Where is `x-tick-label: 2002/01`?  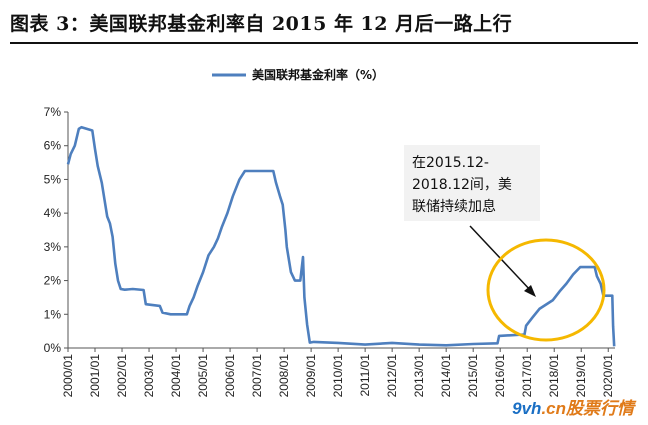 x-tick-label: 2002/01 is located at coordinates (122, 376).